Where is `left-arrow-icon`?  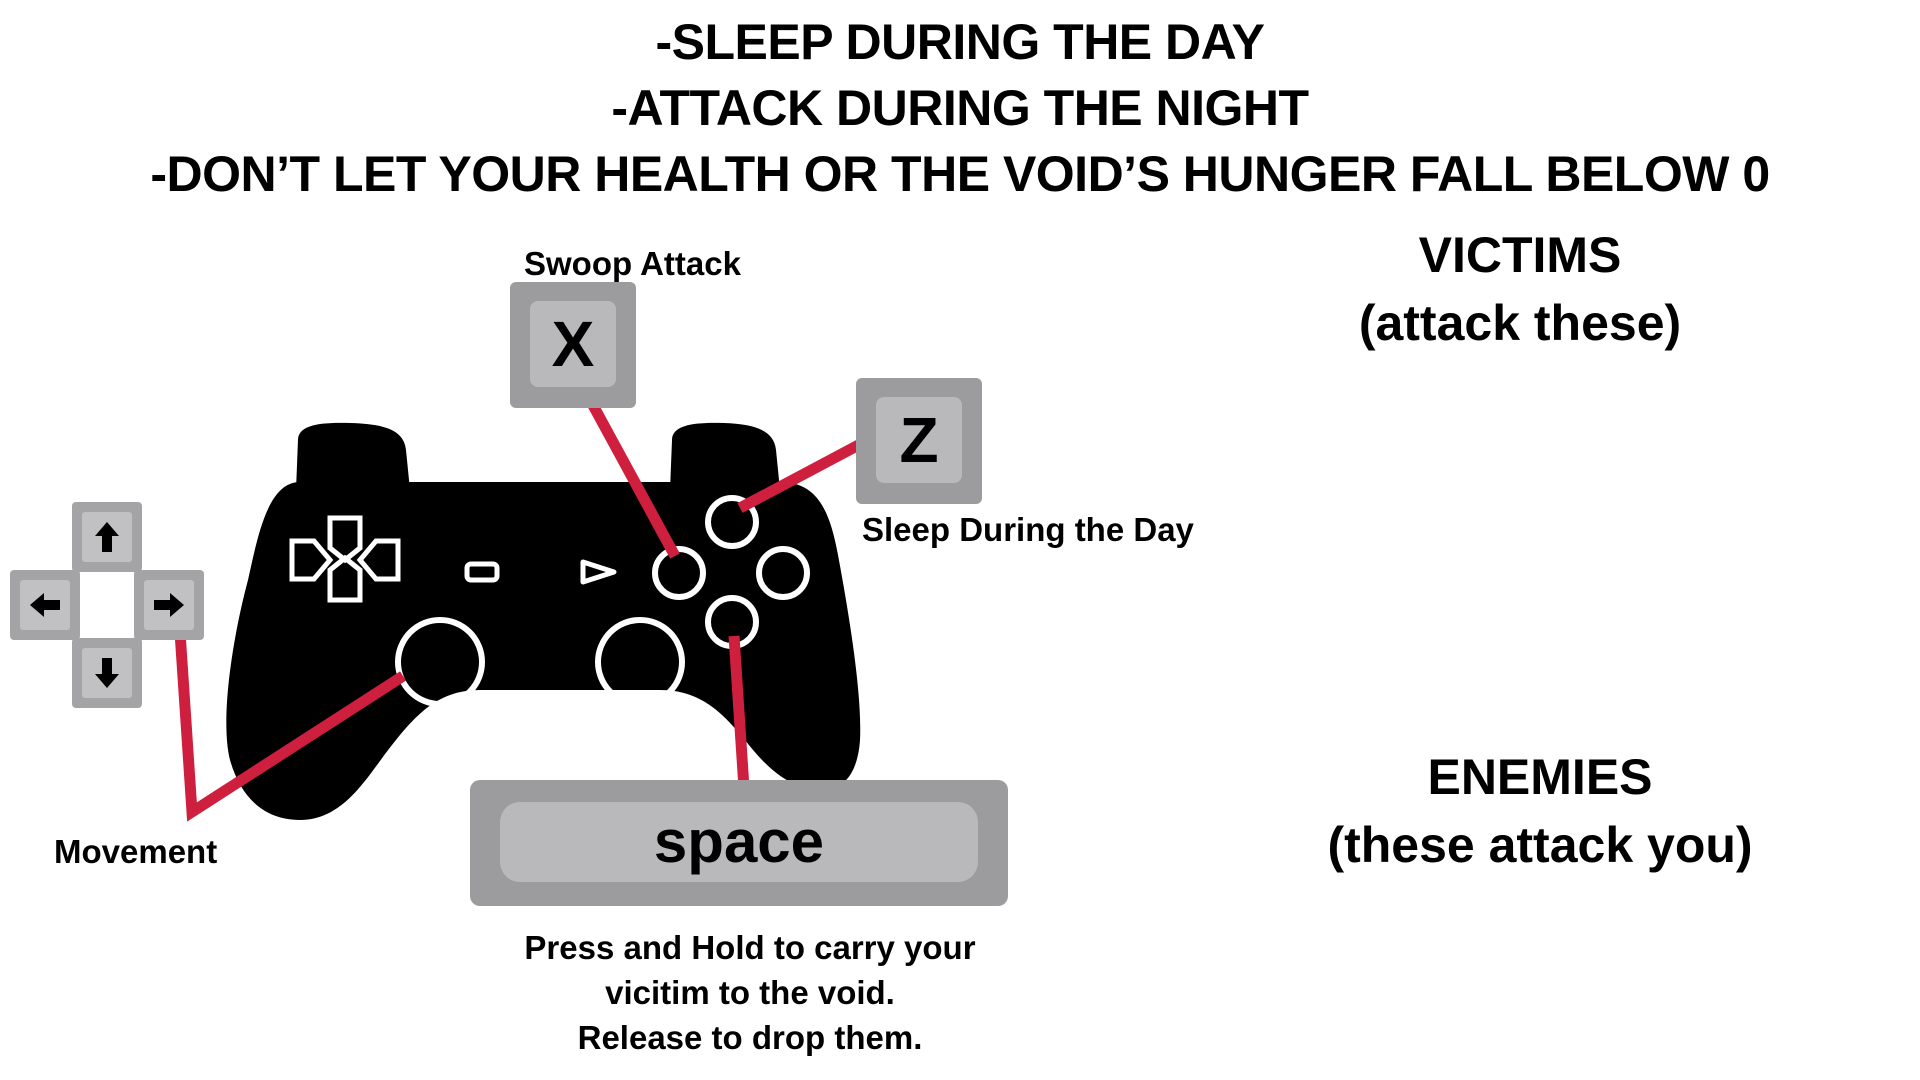 left-arrow-icon is located at coordinates (45, 605).